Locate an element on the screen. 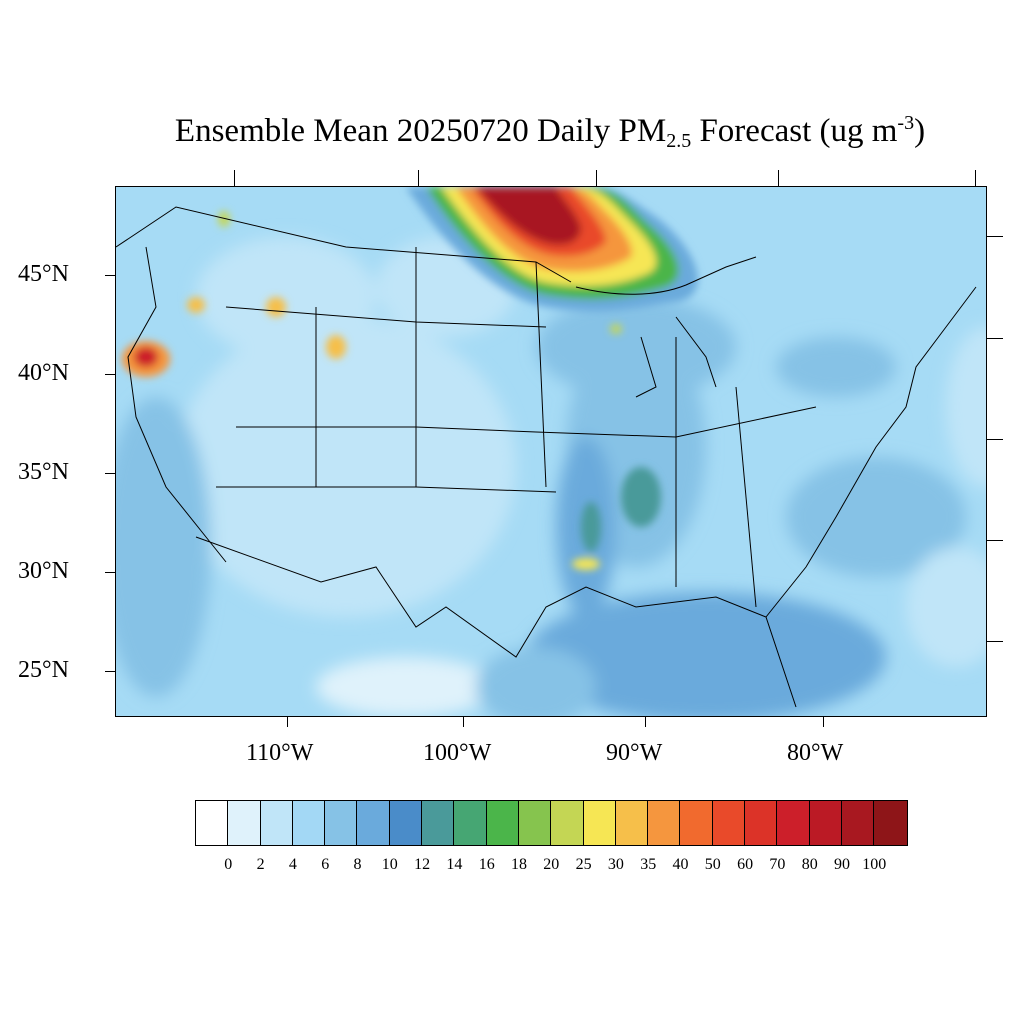 This screenshot has height=1024, width=1024. colorbar-label: 8 is located at coordinates (357, 864).